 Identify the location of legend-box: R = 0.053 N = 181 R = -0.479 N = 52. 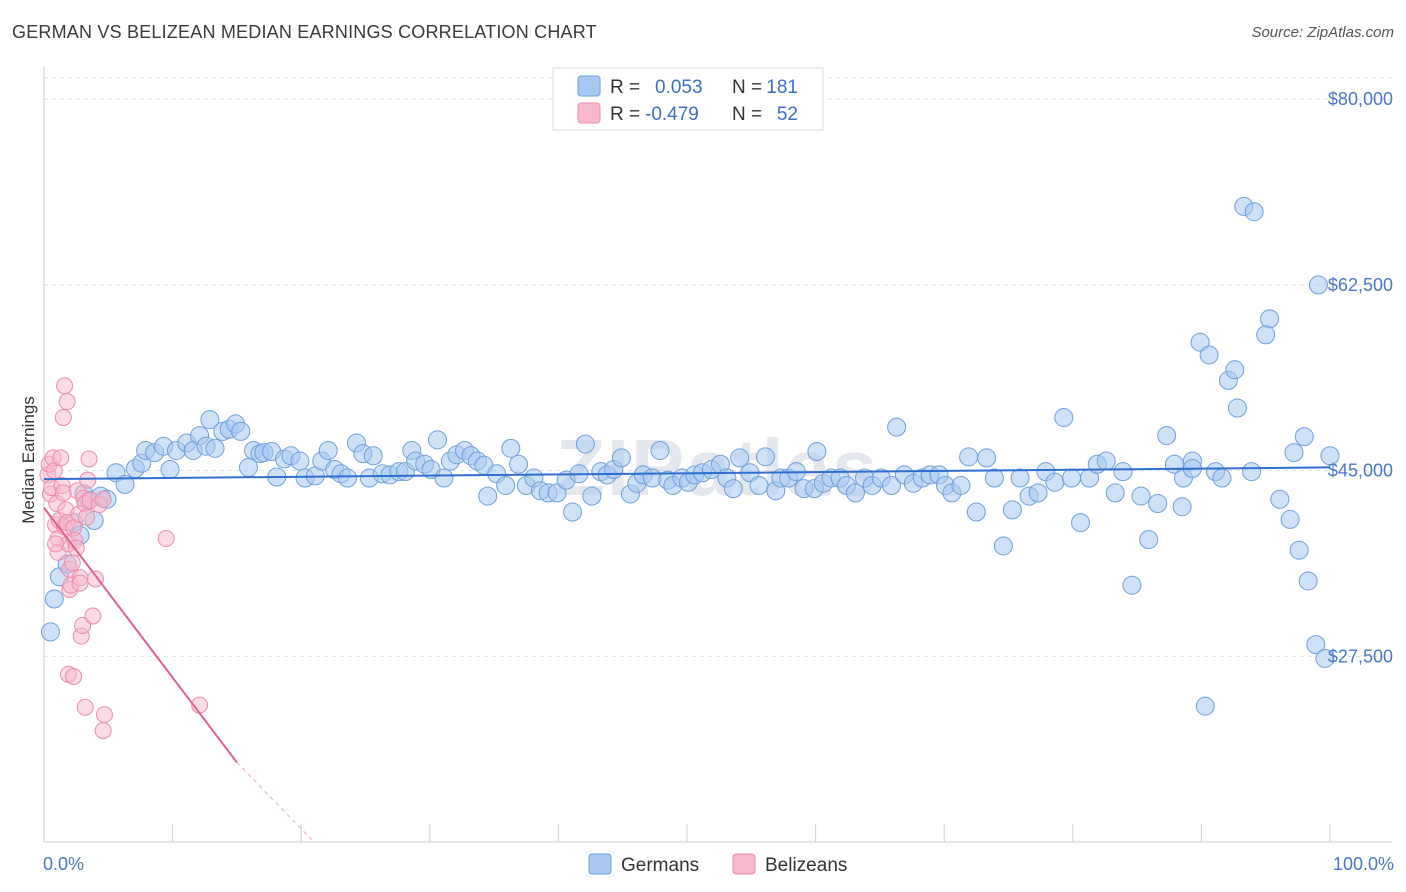
(688, 99).